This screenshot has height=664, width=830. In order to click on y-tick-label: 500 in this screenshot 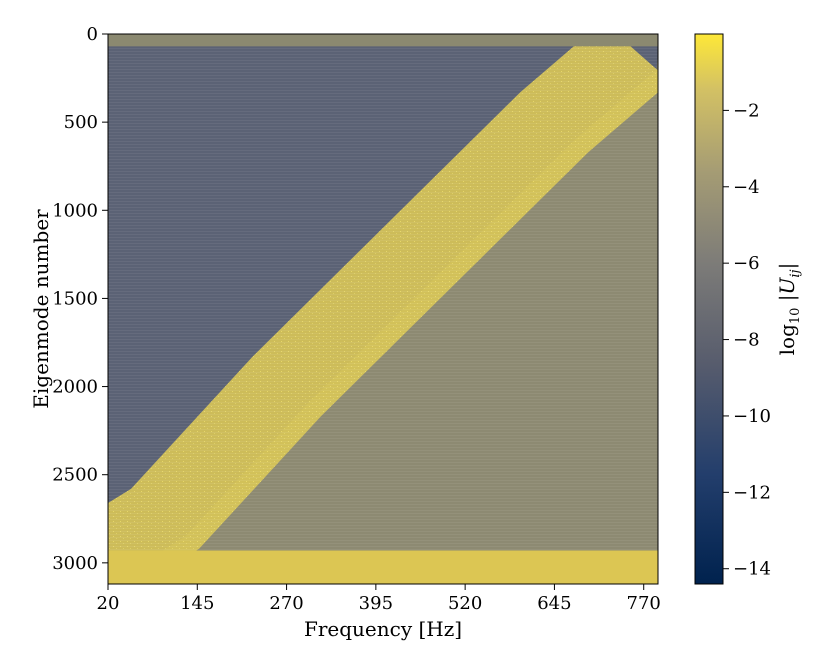, I will do `click(81, 122)`.